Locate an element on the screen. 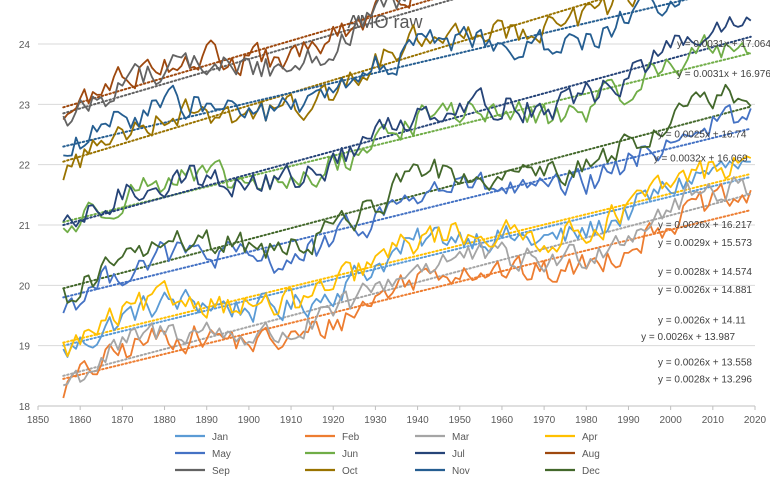 This screenshot has height=479, width=770. trend-equation: y = 0.0026x + 14.881 is located at coordinates (705, 290).